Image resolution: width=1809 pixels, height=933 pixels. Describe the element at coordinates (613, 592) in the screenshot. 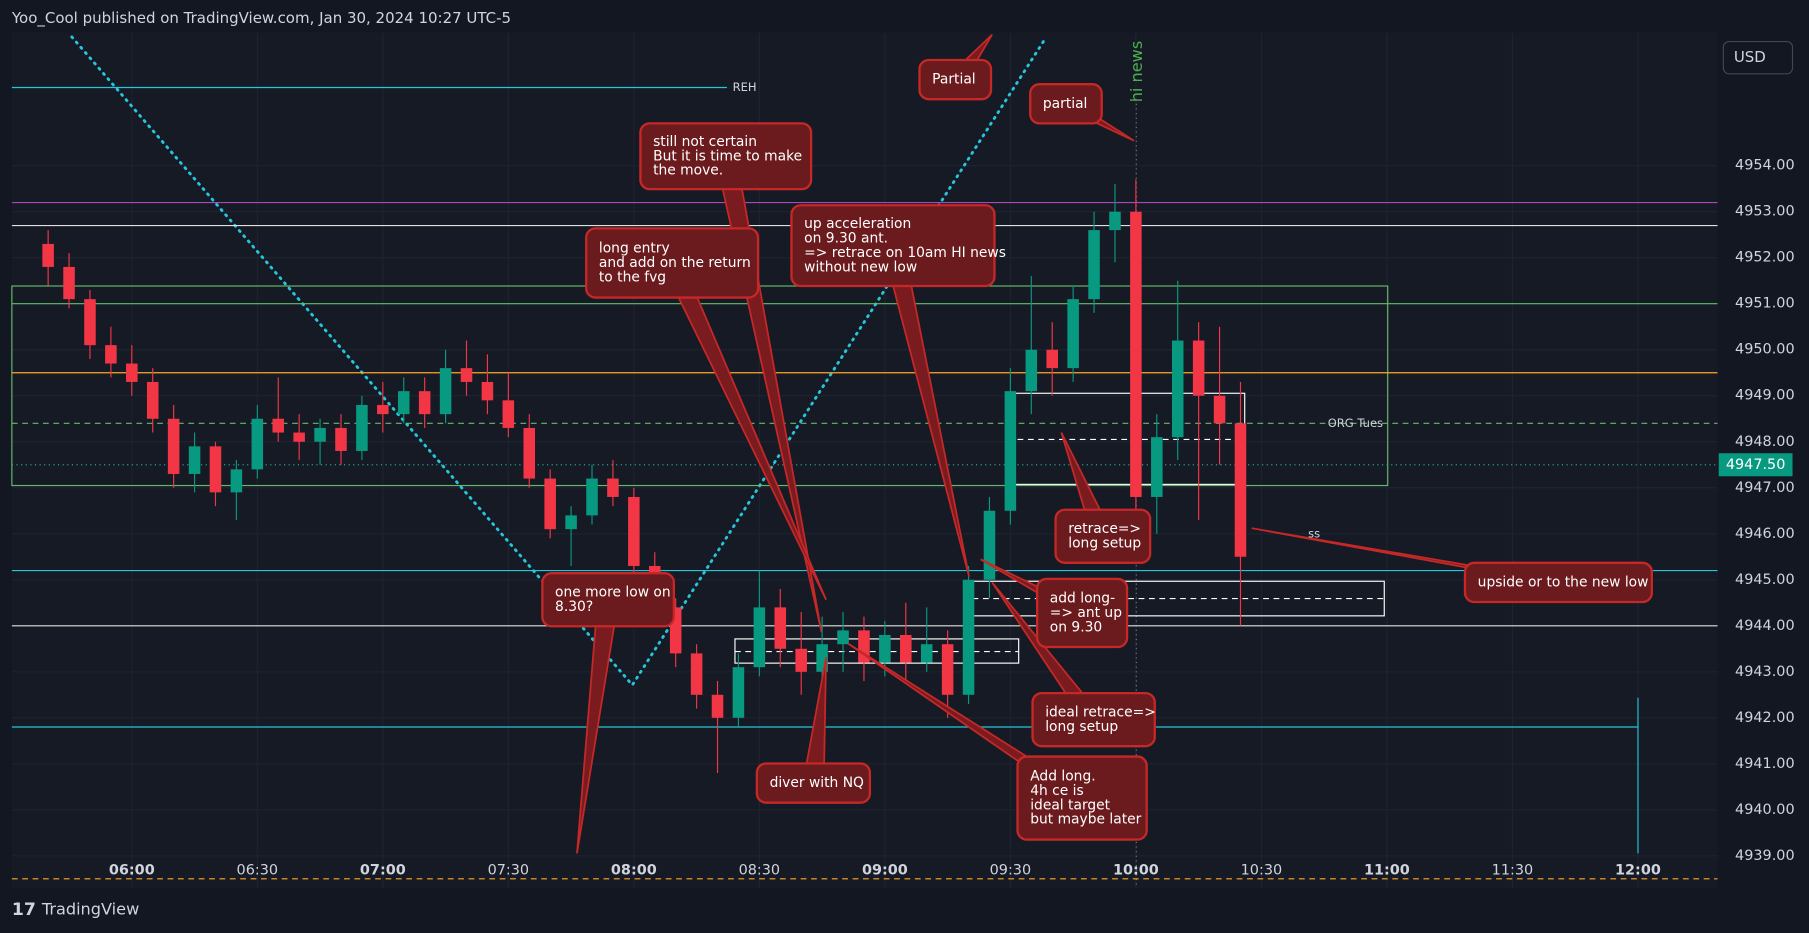

I see `callout-text: one more low on` at that location.